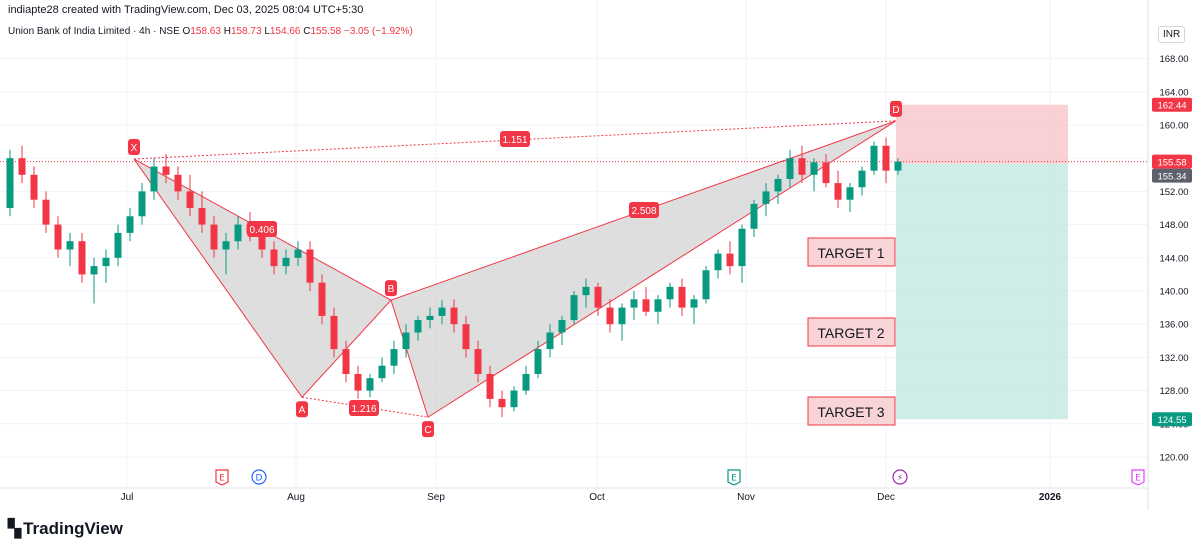 This screenshot has height=552, width=1200. I want to click on event-markers: E D E ⚡ E, so click(680, 477).